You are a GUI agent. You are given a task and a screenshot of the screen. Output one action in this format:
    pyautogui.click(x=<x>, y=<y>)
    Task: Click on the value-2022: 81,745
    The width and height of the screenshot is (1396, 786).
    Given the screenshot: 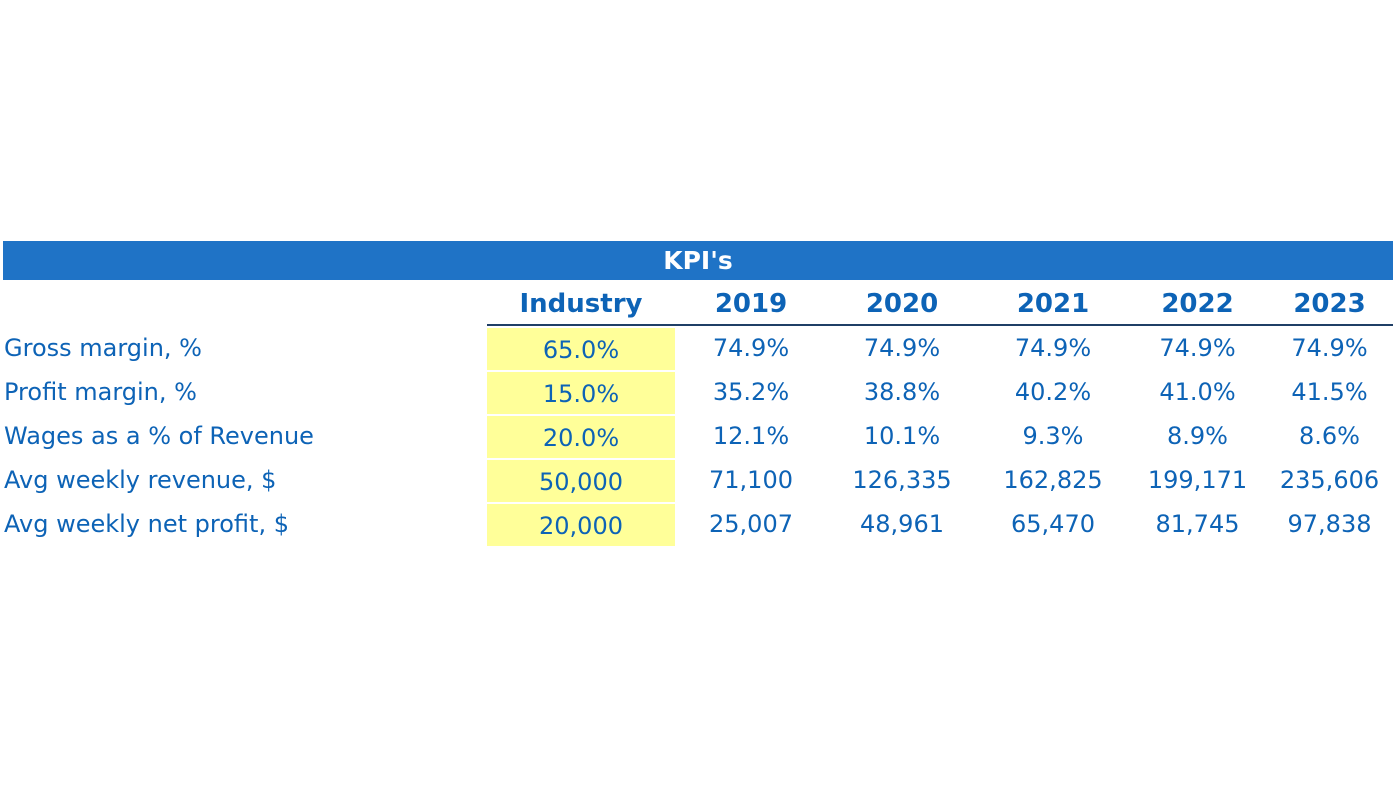 What is the action you would take?
    pyautogui.click(x=1197, y=524)
    